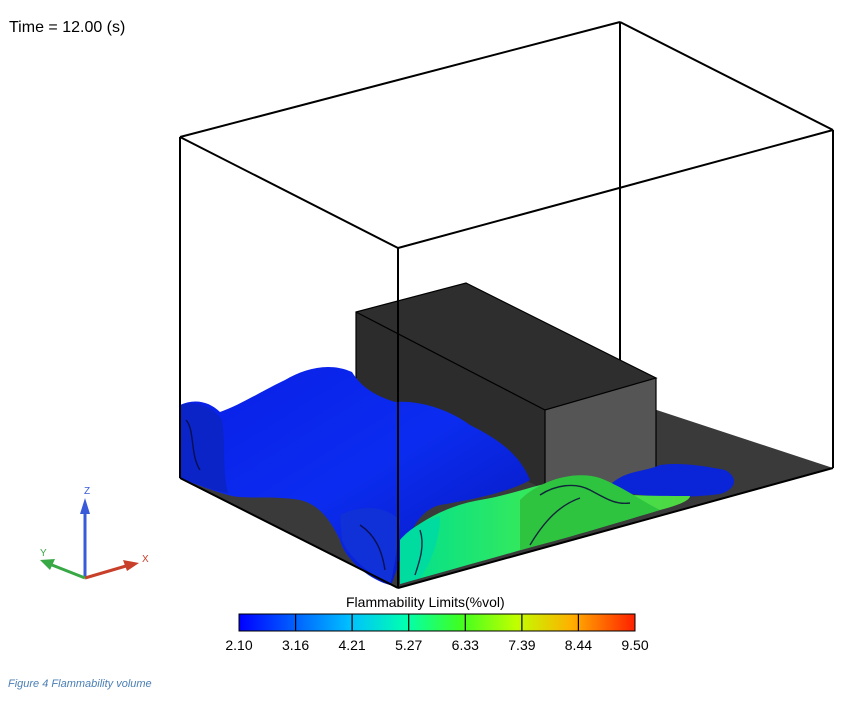  Describe the element at coordinates (295, 645) in the screenshot. I see `colorbar-tick-label: 3.16` at that location.